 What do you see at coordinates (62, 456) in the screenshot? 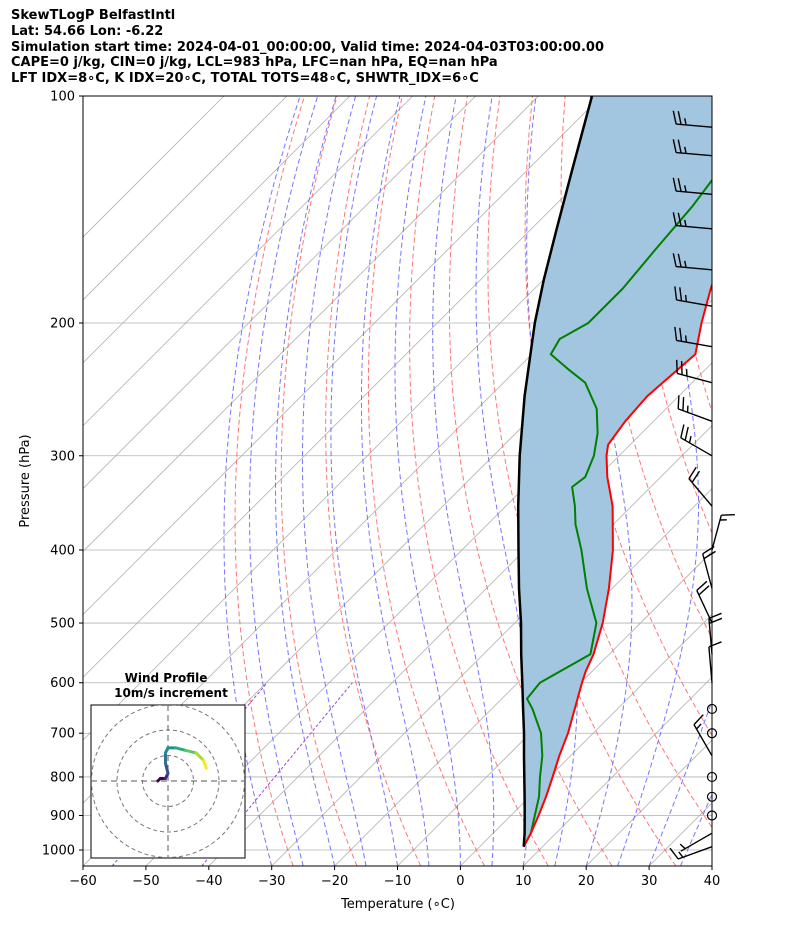
I see `y-tick-label: 300` at bounding box center [62, 456].